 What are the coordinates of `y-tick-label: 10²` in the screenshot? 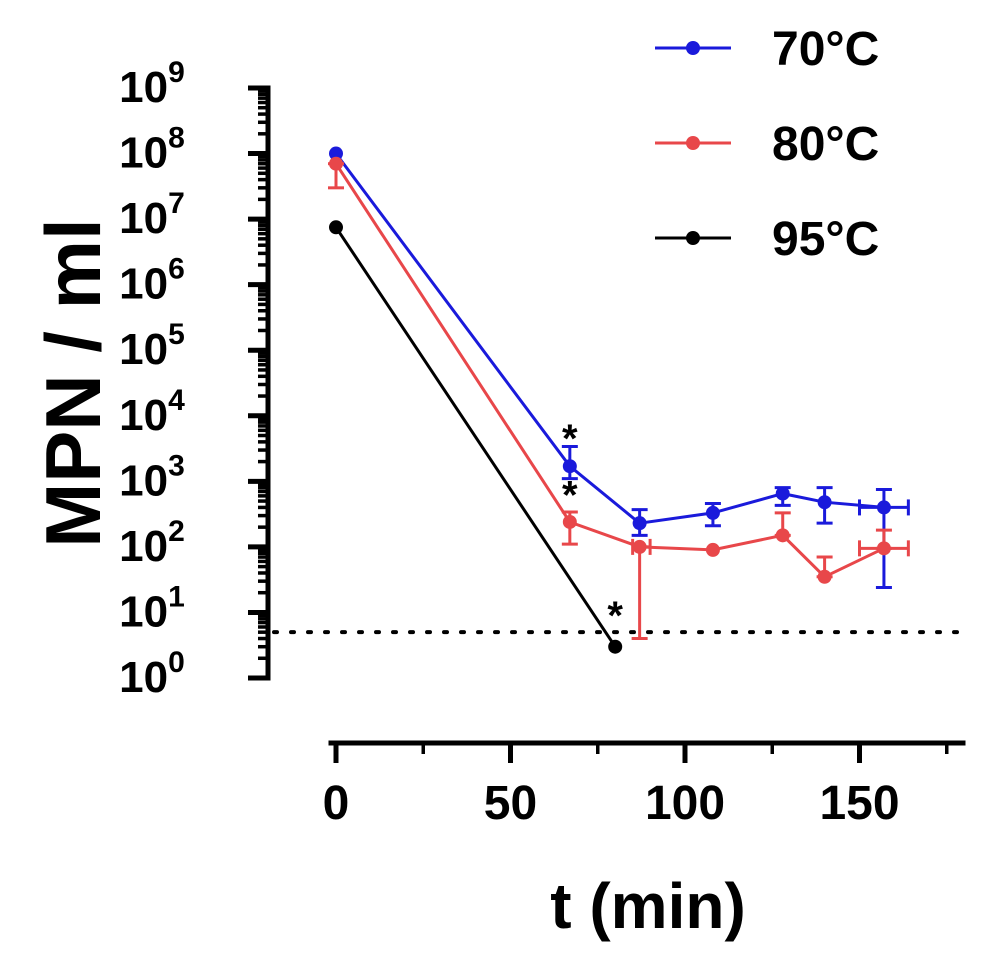 It's located at (152, 543).